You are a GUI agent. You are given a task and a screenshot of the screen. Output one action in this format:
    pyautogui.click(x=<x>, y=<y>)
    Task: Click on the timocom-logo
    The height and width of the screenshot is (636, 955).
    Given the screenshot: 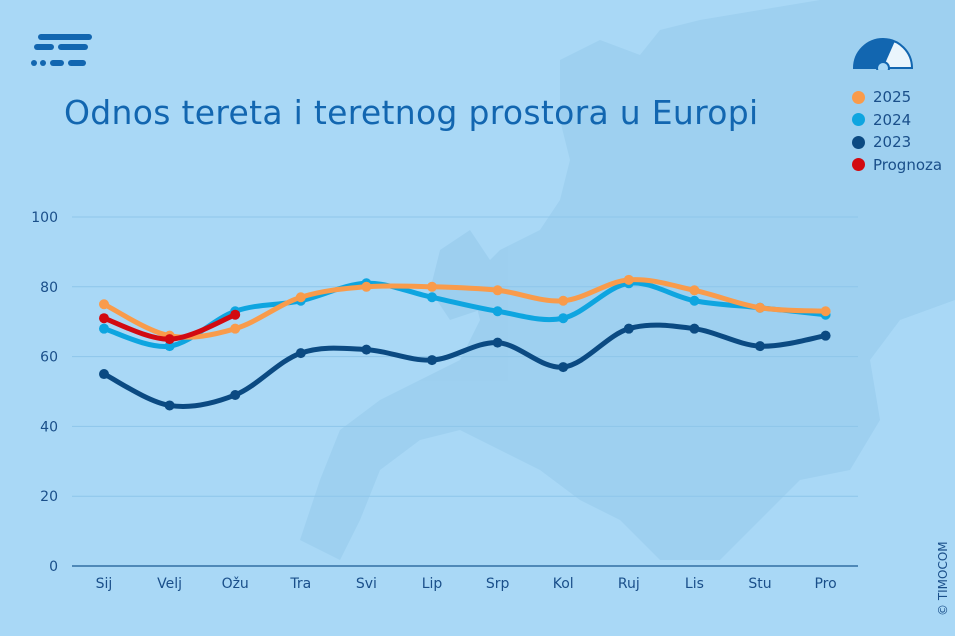 What is the action you would take?
    pyautogui.click(x=62, y=53)
    